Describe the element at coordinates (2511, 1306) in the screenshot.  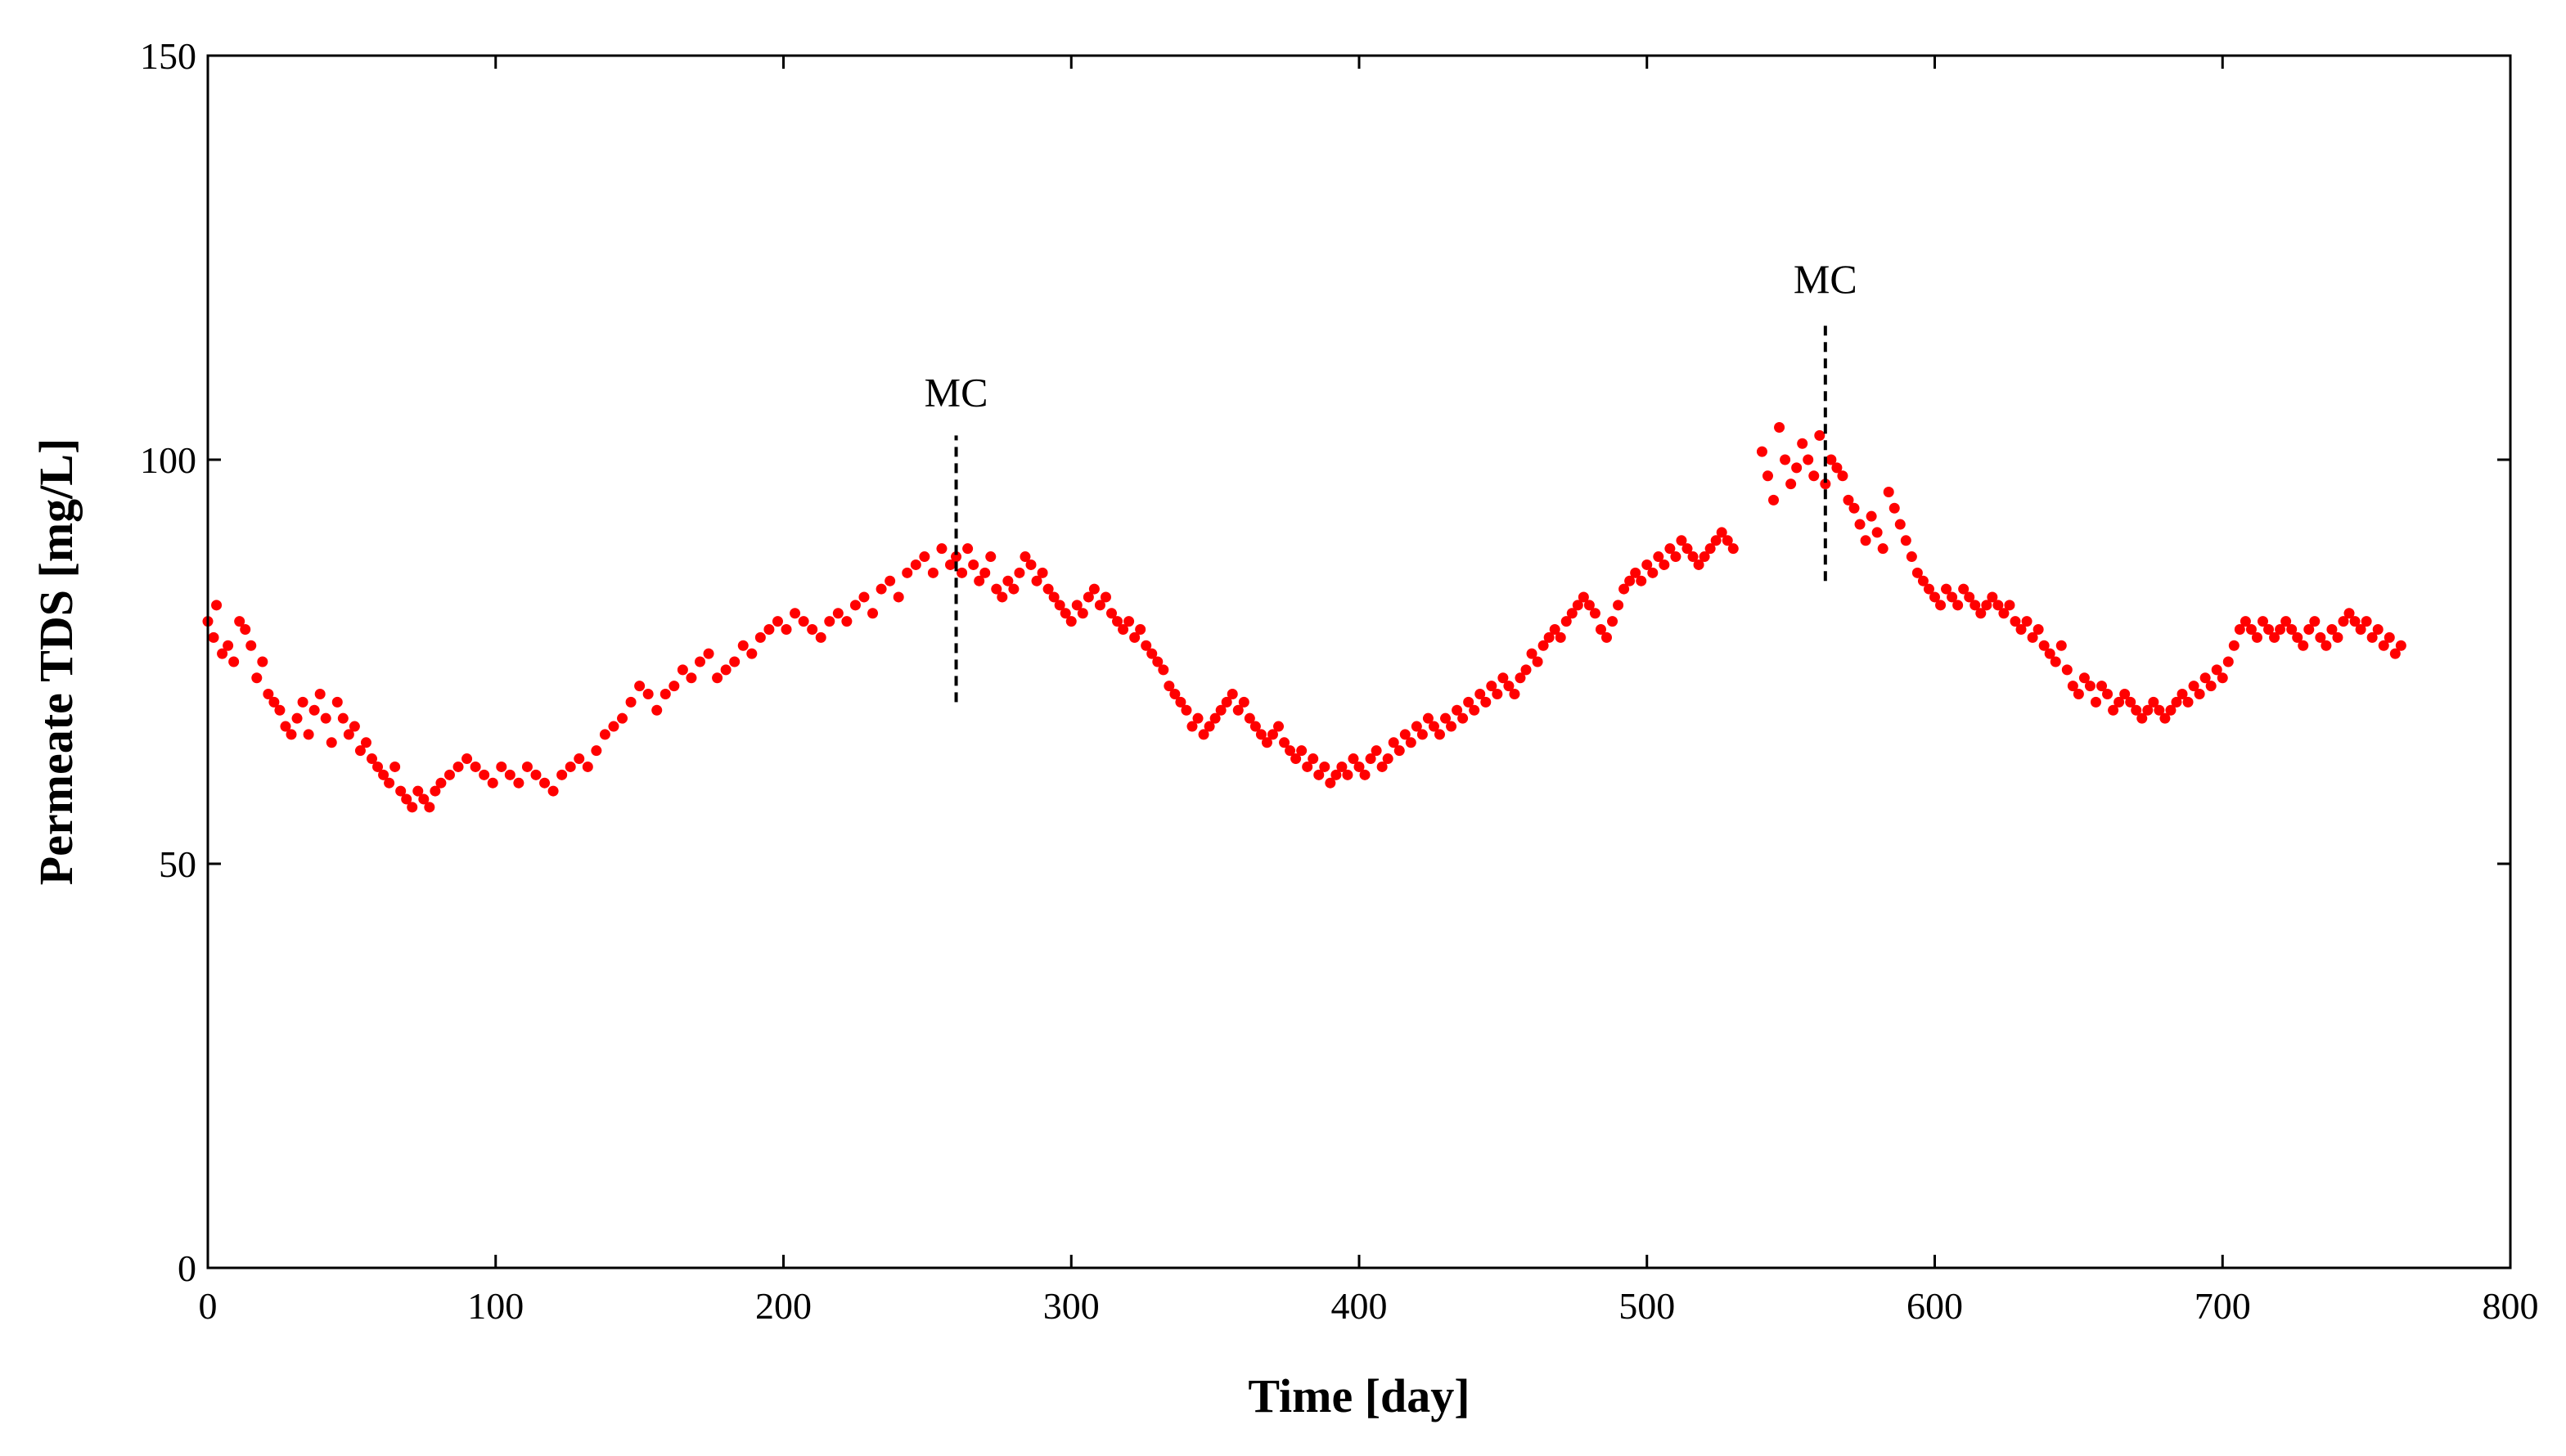
I see `x-tick-label: 800` at that location.